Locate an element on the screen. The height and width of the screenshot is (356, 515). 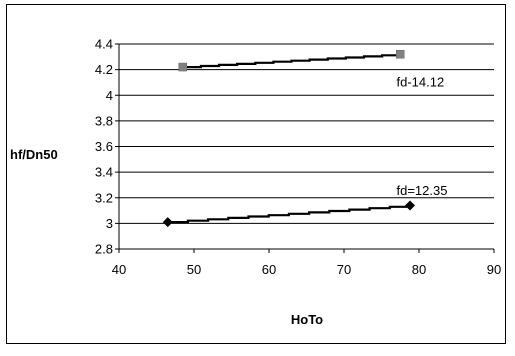
x-tick-label: 70 is located at coordinates (344, 269).